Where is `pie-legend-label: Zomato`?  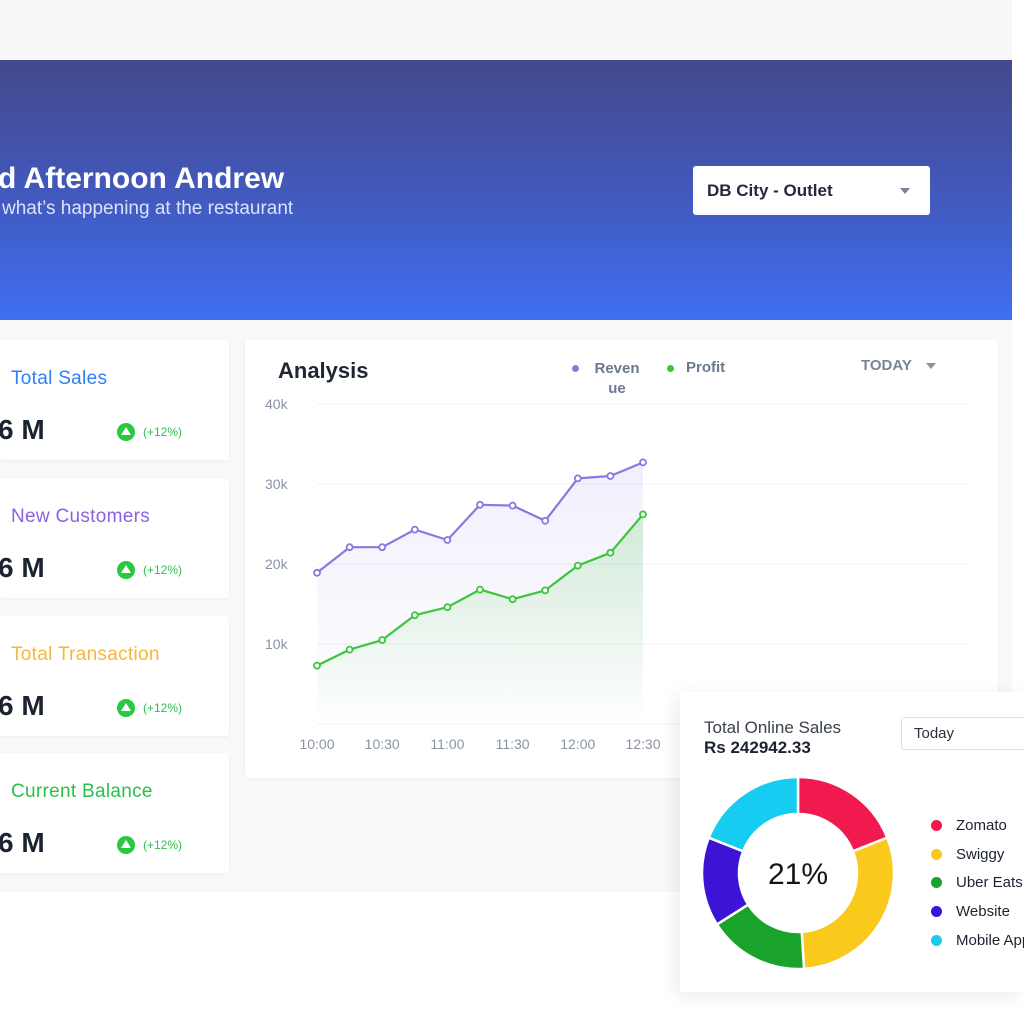
pie-legend-label: Zomato is located at coordinates (981, 825).